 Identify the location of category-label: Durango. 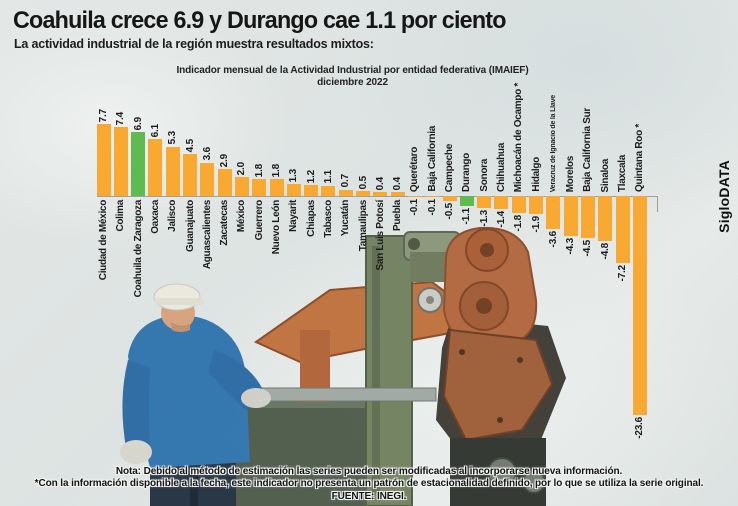
(467, 172).